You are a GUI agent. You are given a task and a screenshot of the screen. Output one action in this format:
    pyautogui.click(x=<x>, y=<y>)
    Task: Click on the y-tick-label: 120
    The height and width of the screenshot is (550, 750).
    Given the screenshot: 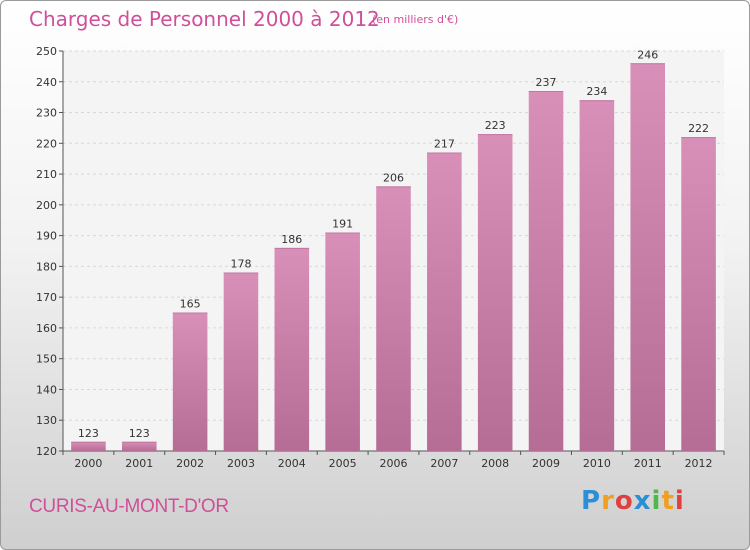 What is the action you would take?
    pyautogui.click(x=46, y=451)
    